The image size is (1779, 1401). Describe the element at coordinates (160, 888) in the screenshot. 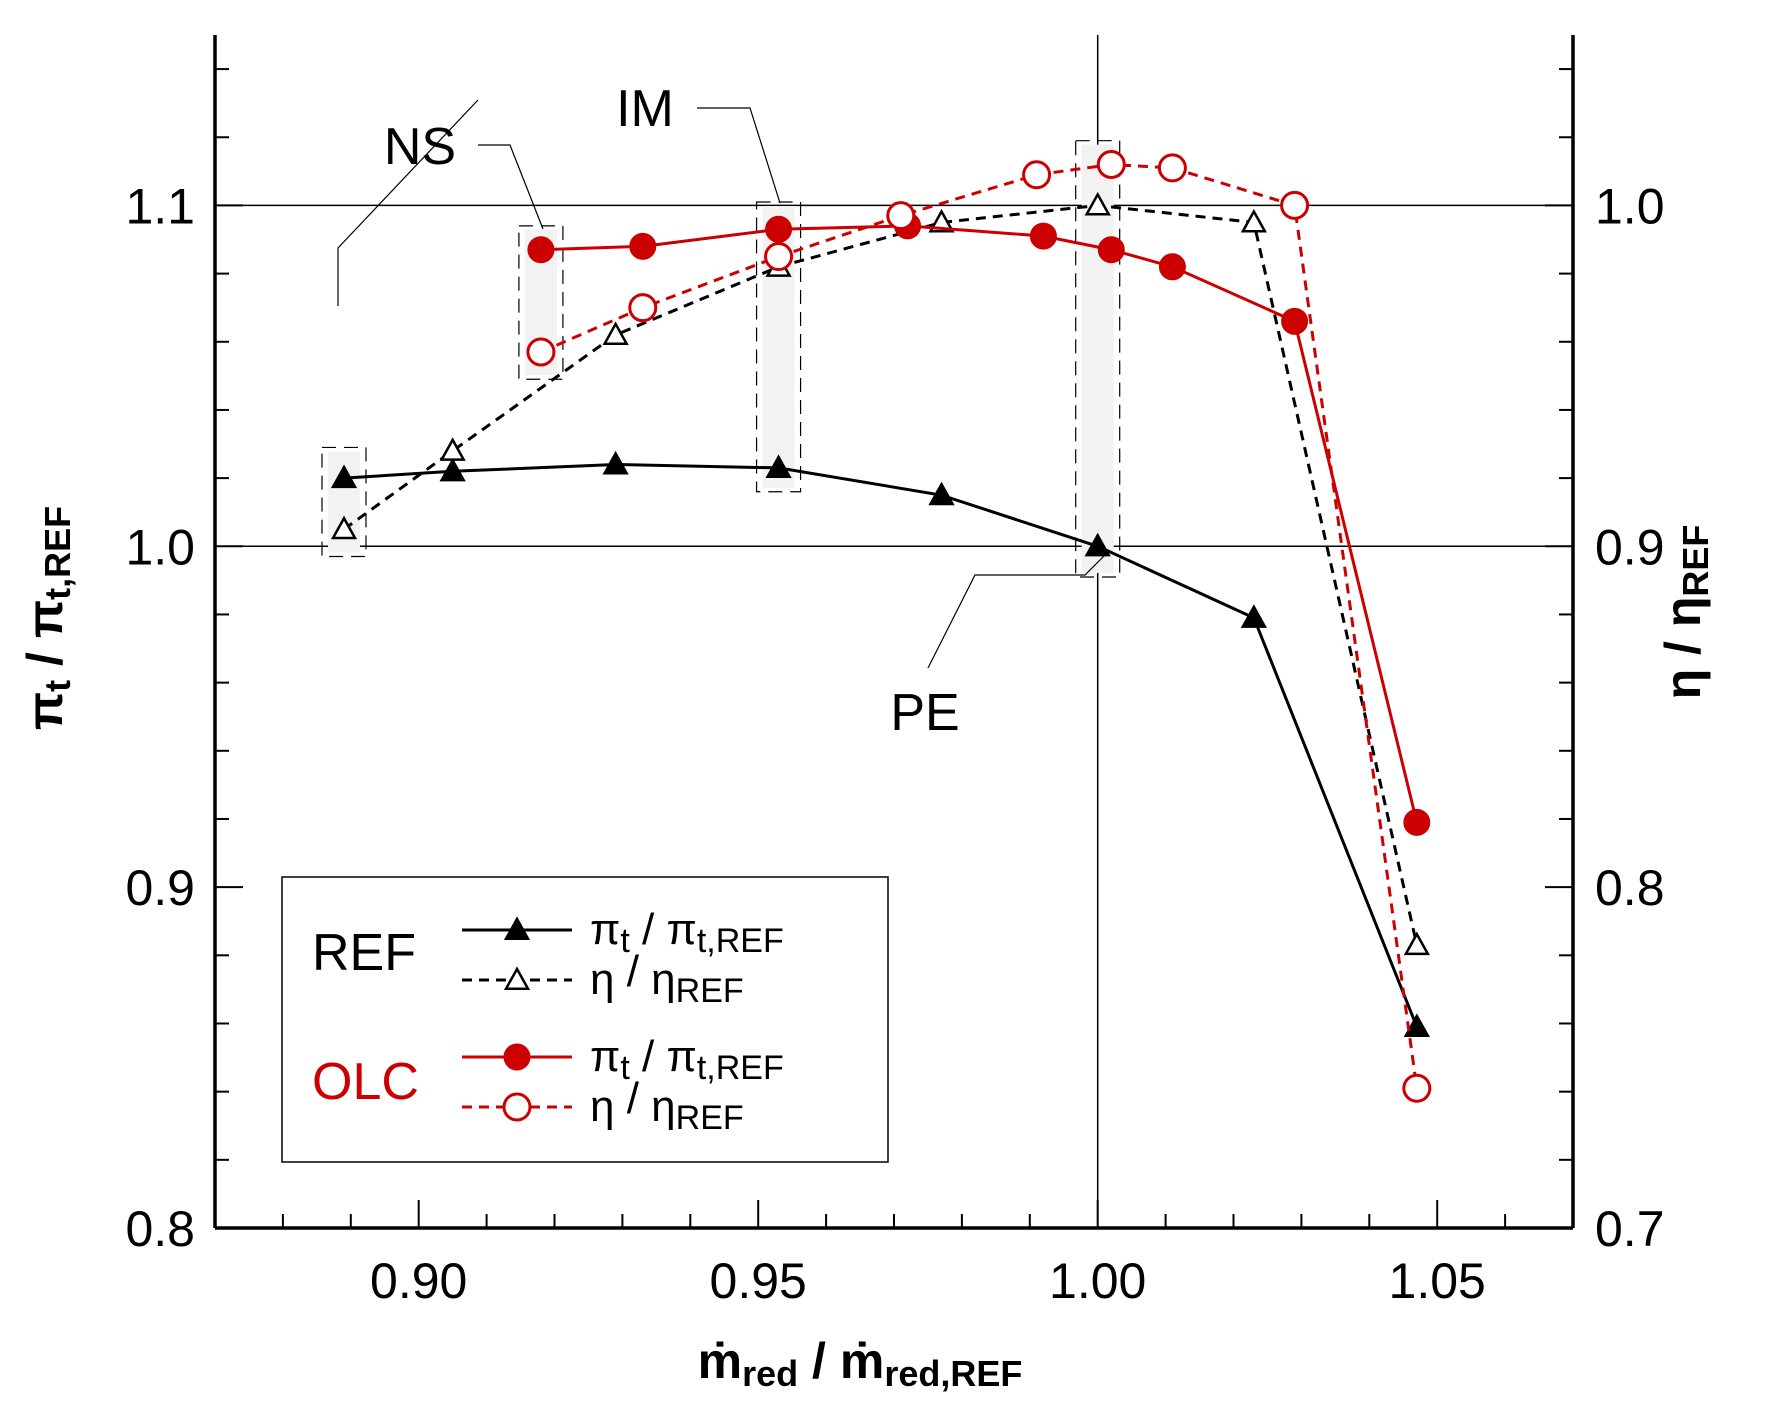

I see `y-left-tick-label: 0.9` at that location.